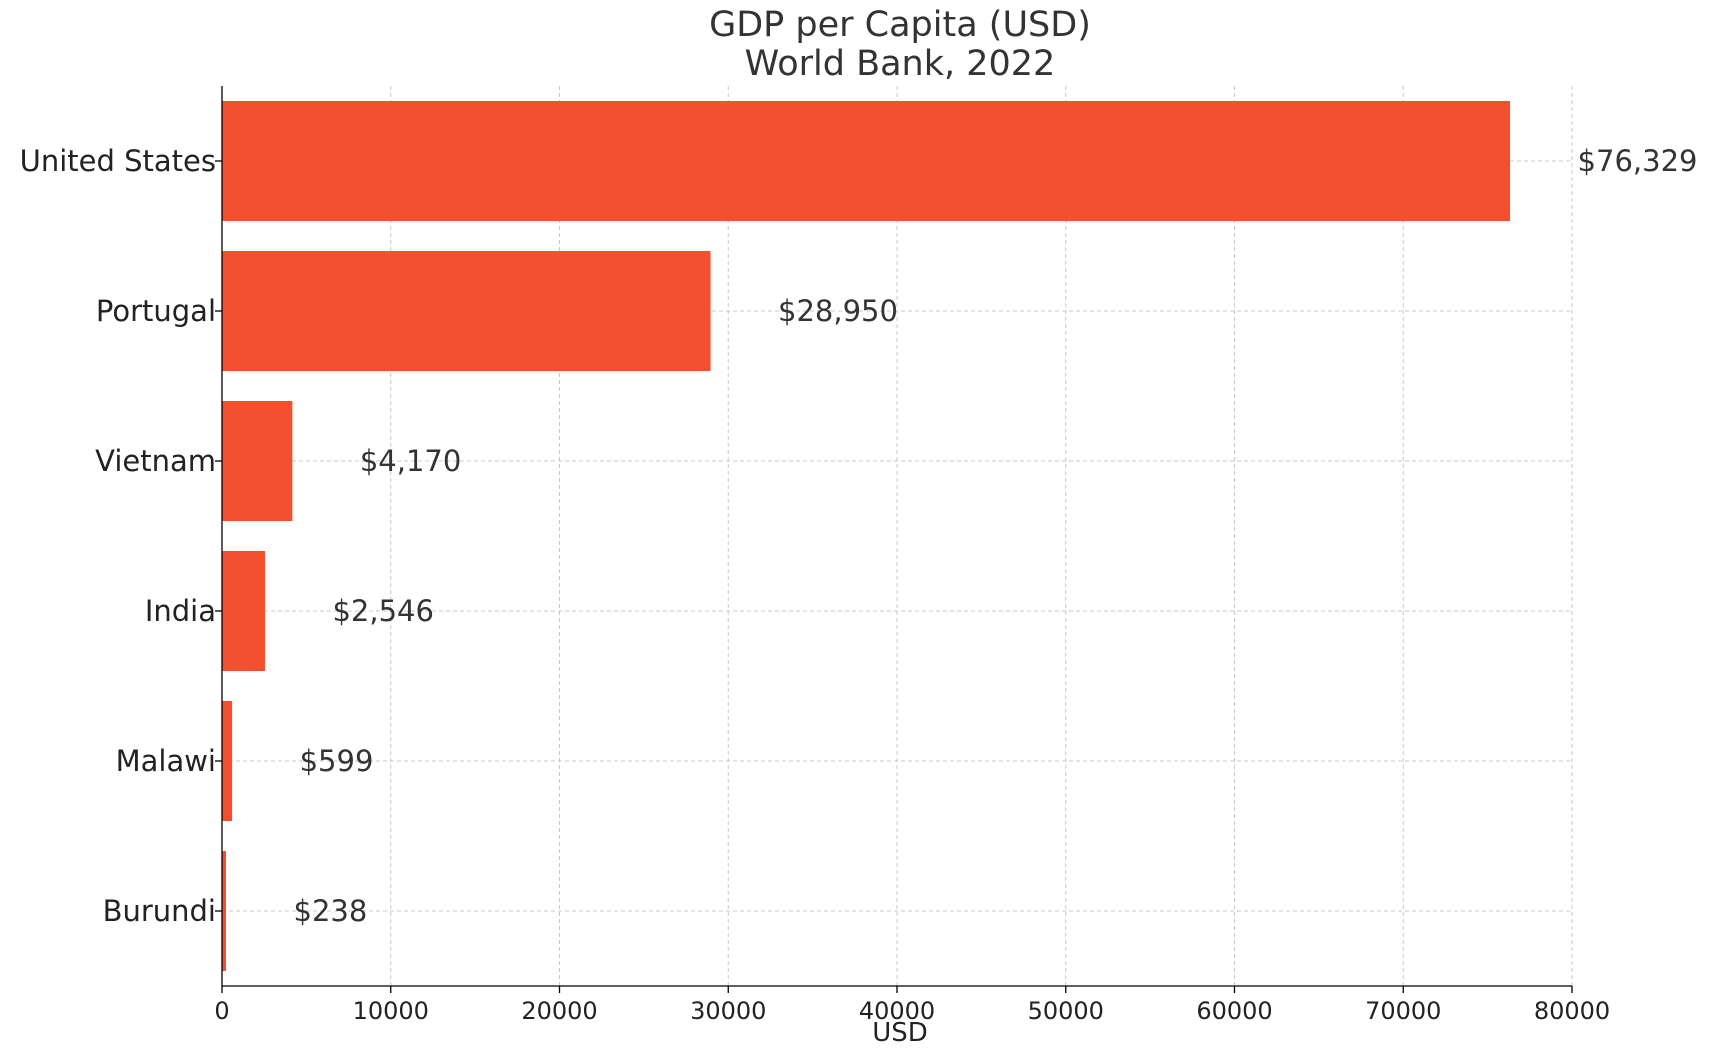  Describe the element at coordinates (1638, 161) in the screenshot. I see `value-label: $76,329` at that location.